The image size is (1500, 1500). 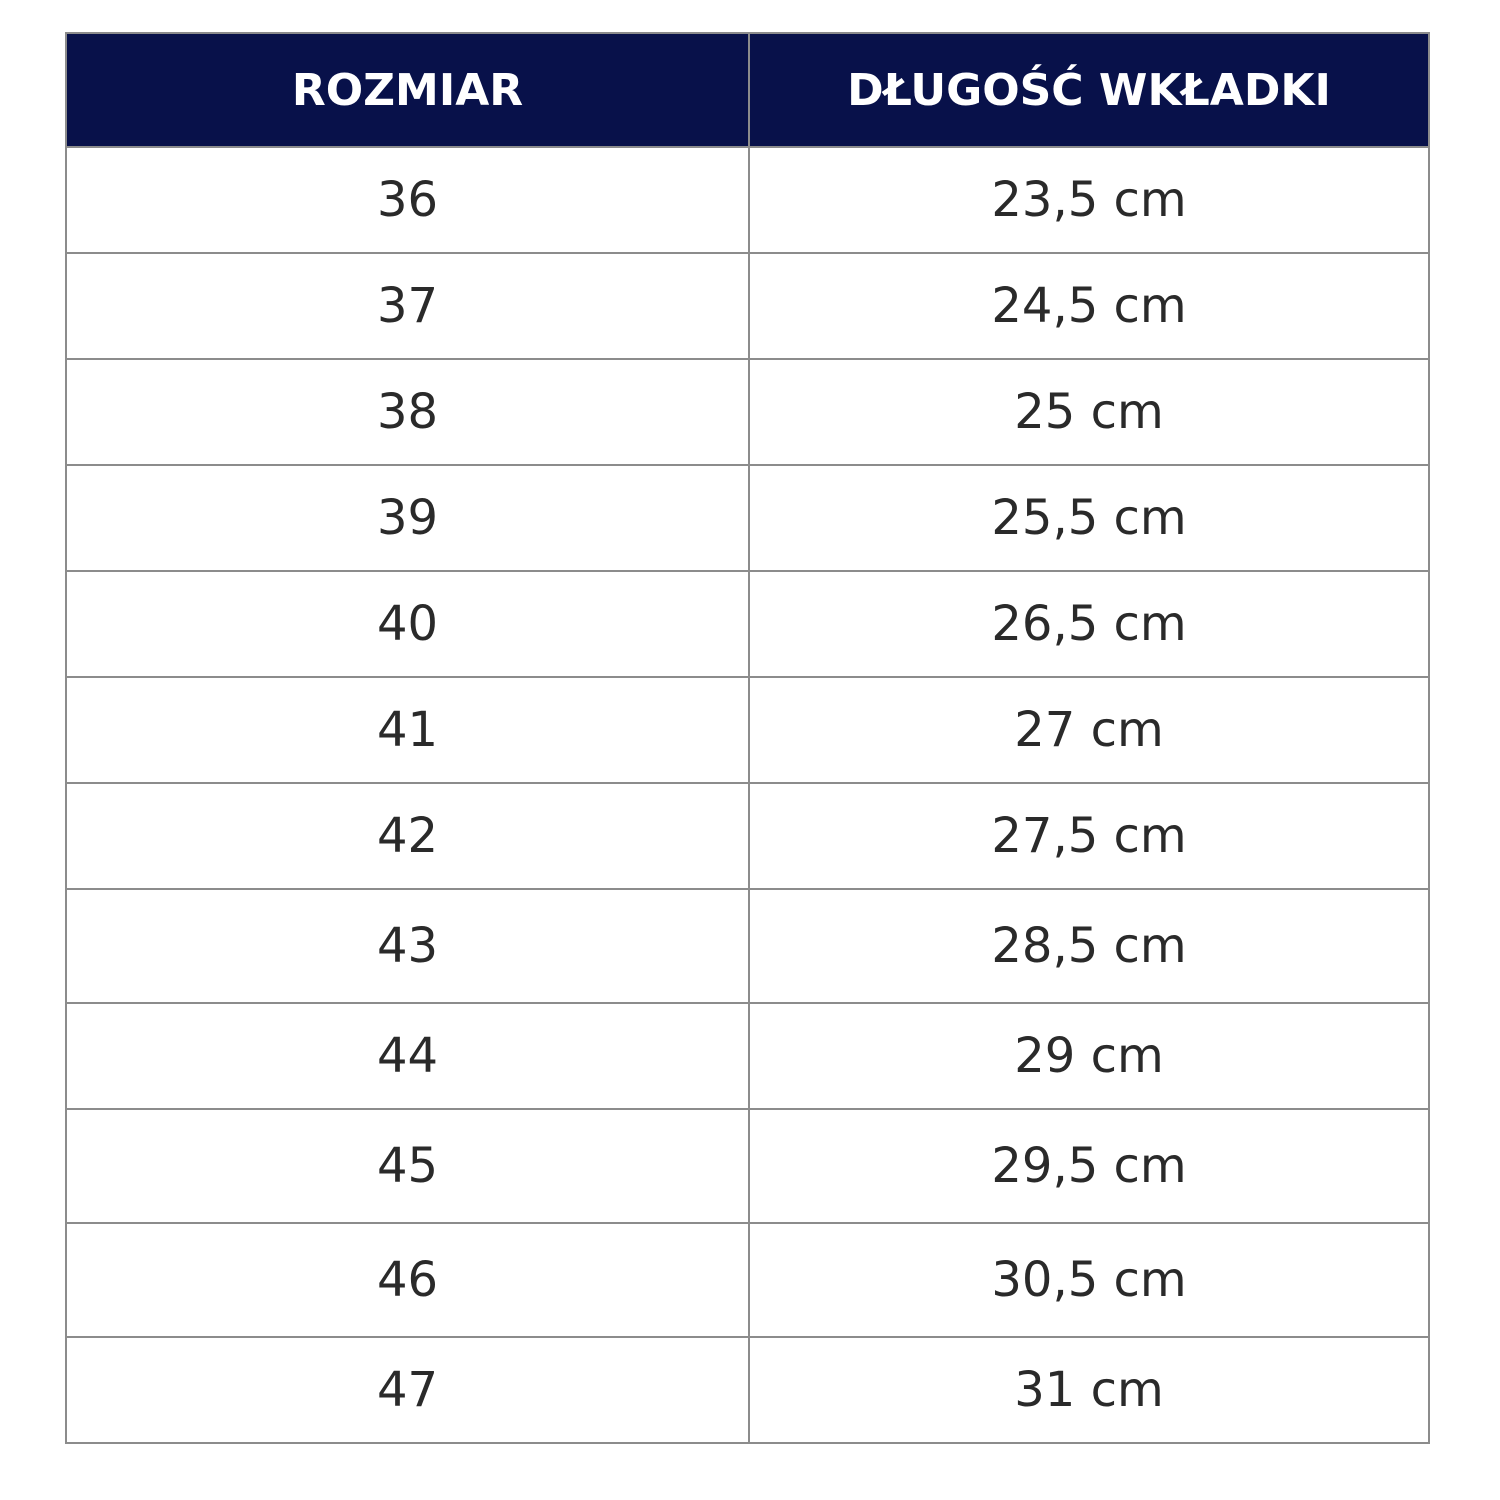 I want to click on cell-size: 42, so click(x=407, y=836).